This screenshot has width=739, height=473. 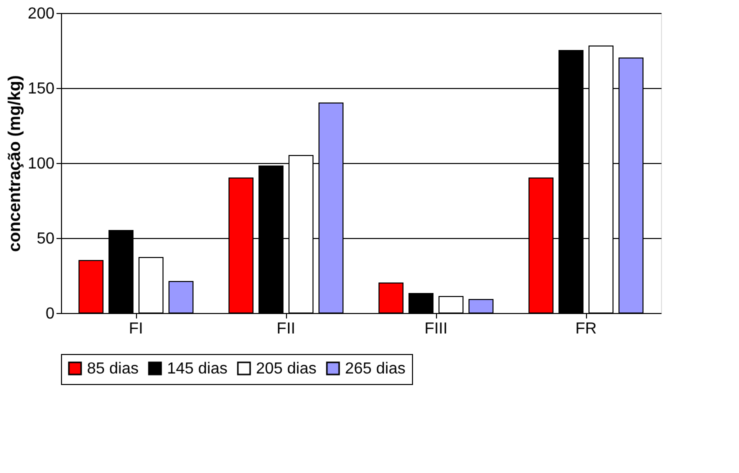 I want to click on legend-label: 205 dias, so click(x=286, y=369).